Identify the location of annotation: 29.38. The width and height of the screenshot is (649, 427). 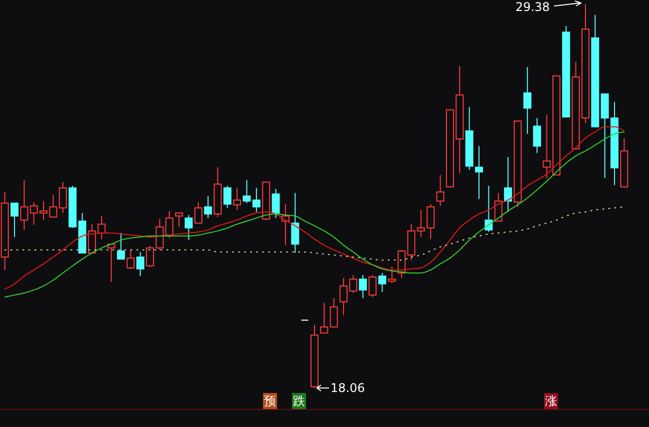
(532, 7).